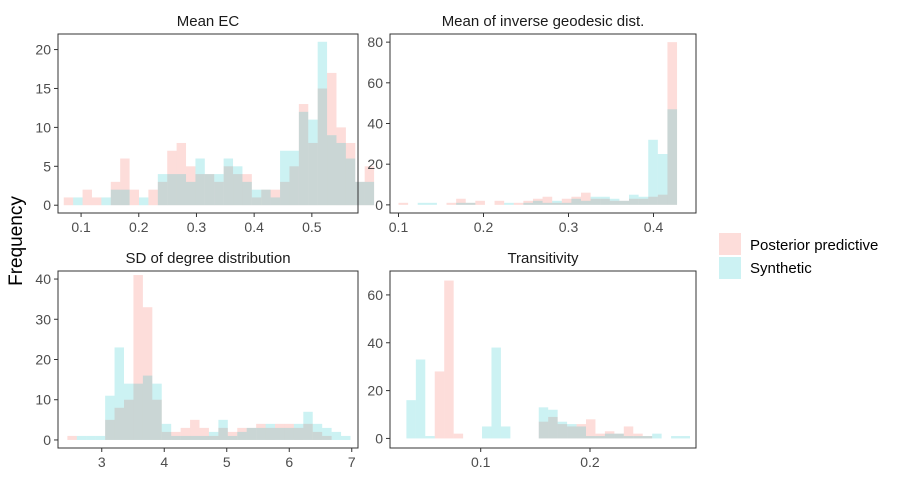 The height and width of the screenshot is (500, 903). What do you see at coordinates (543, 21) in the screenshot?
I see `panel-title: Mean of inverse geodesic dist.` at bounding box center [543, 21].